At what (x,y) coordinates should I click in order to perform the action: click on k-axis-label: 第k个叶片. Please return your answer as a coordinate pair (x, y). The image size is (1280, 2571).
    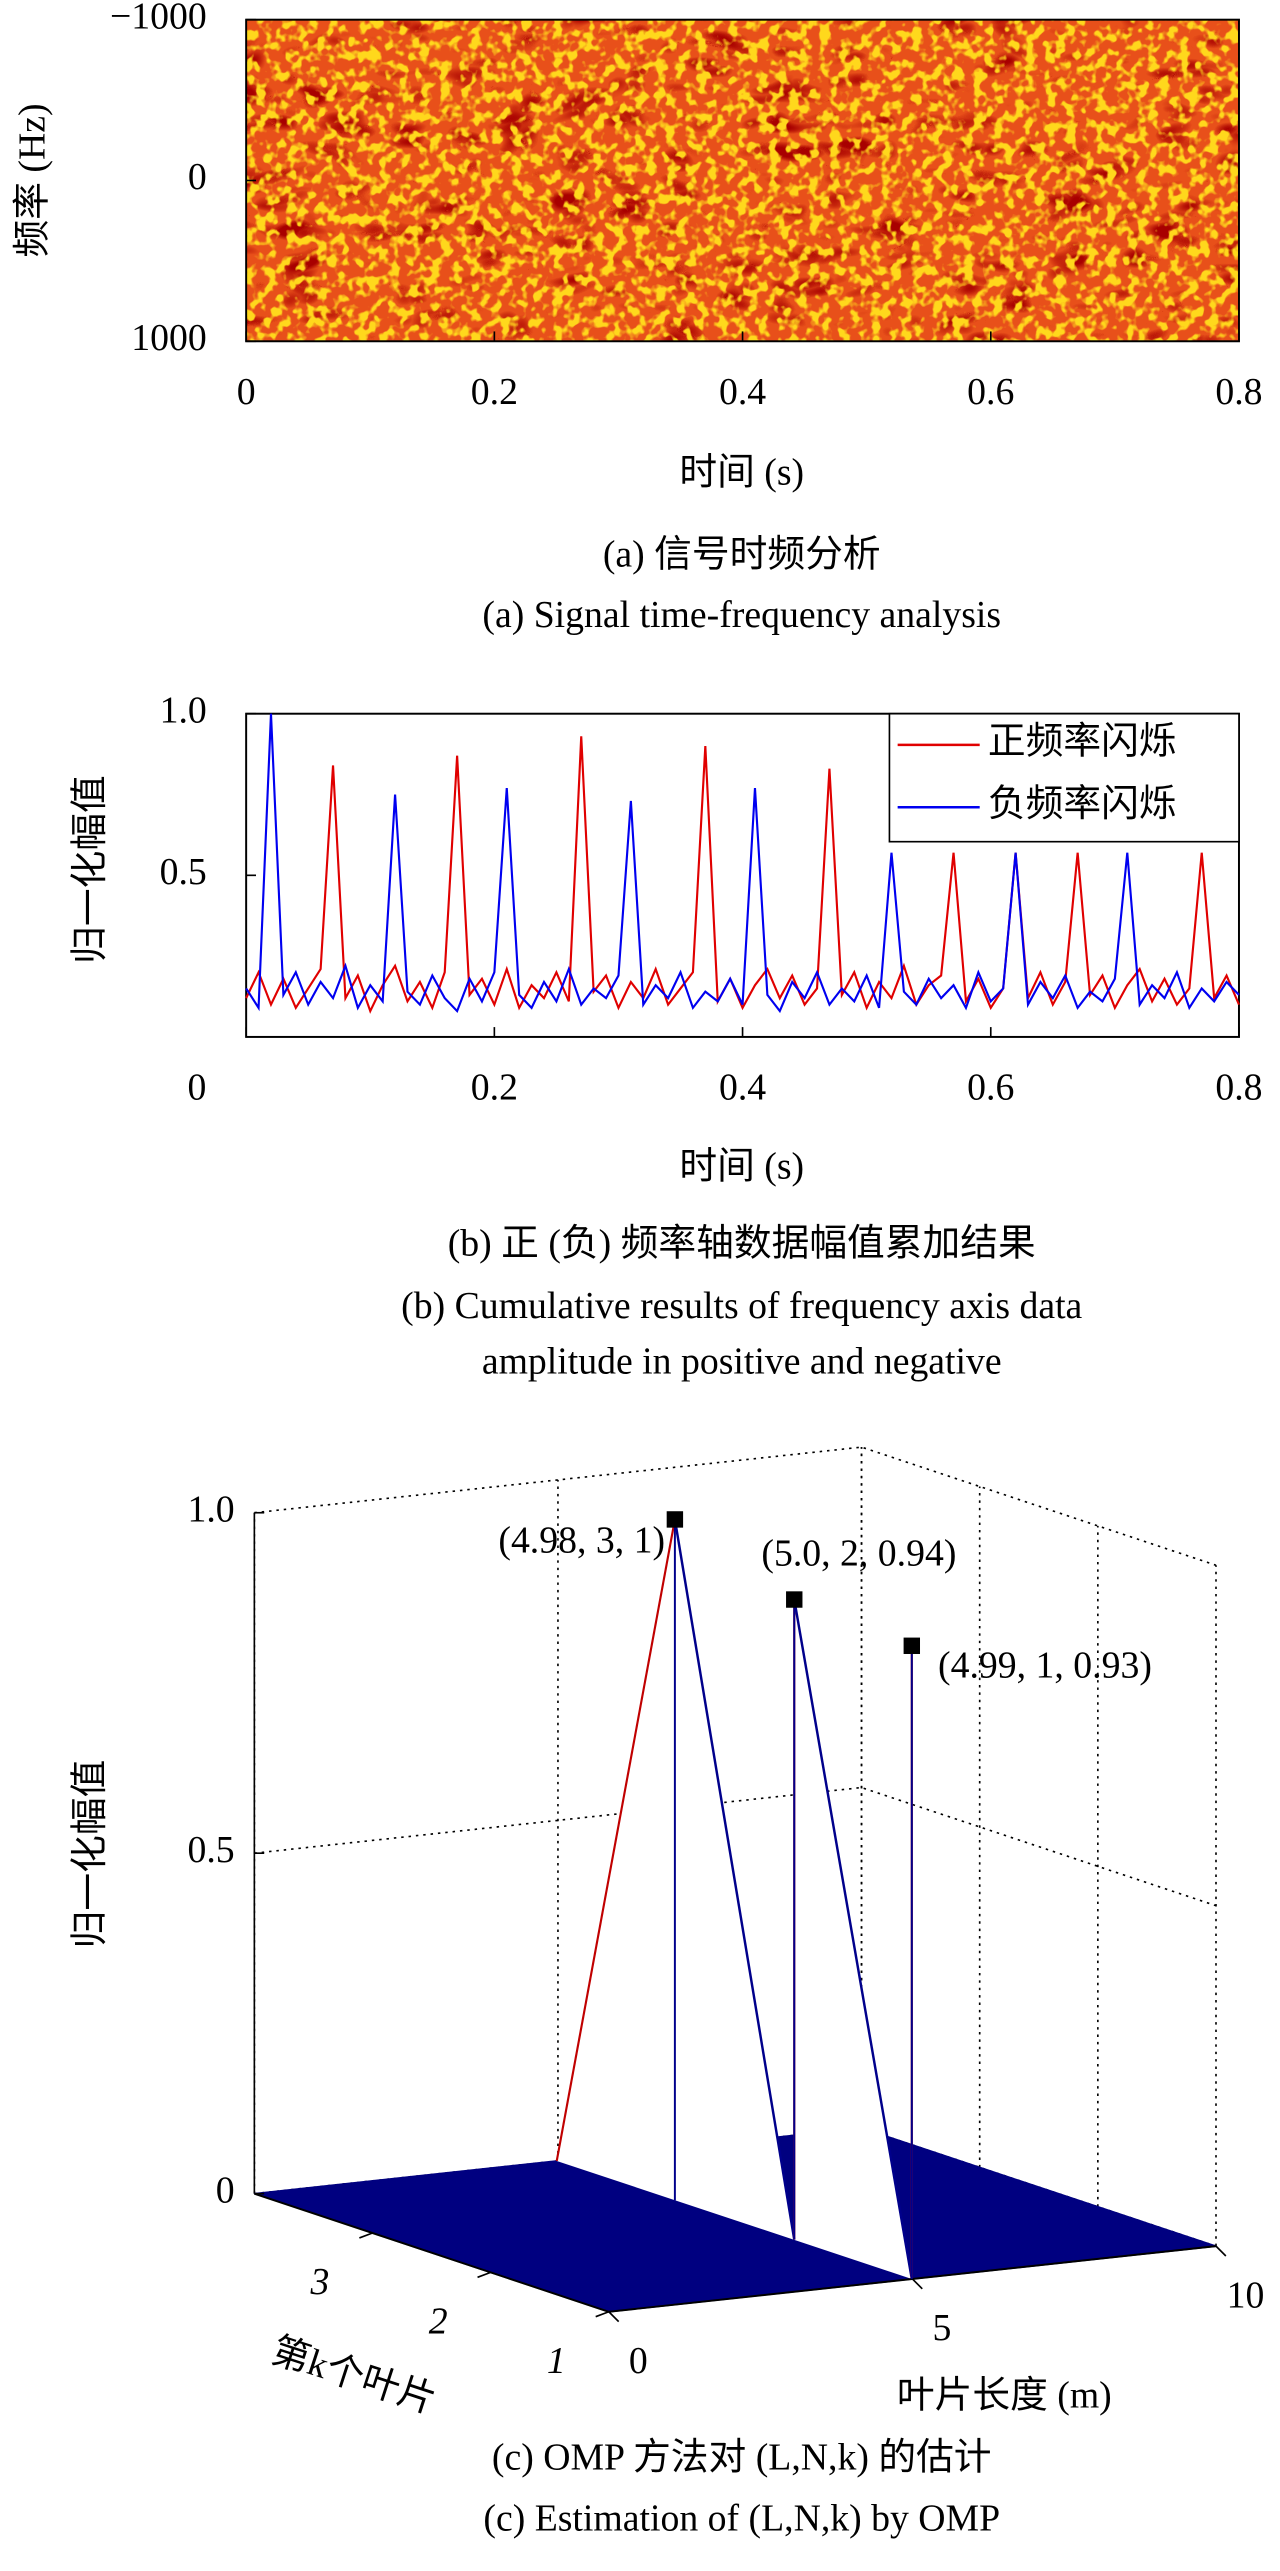
    Looking at the image, I should click on (354, 2376).